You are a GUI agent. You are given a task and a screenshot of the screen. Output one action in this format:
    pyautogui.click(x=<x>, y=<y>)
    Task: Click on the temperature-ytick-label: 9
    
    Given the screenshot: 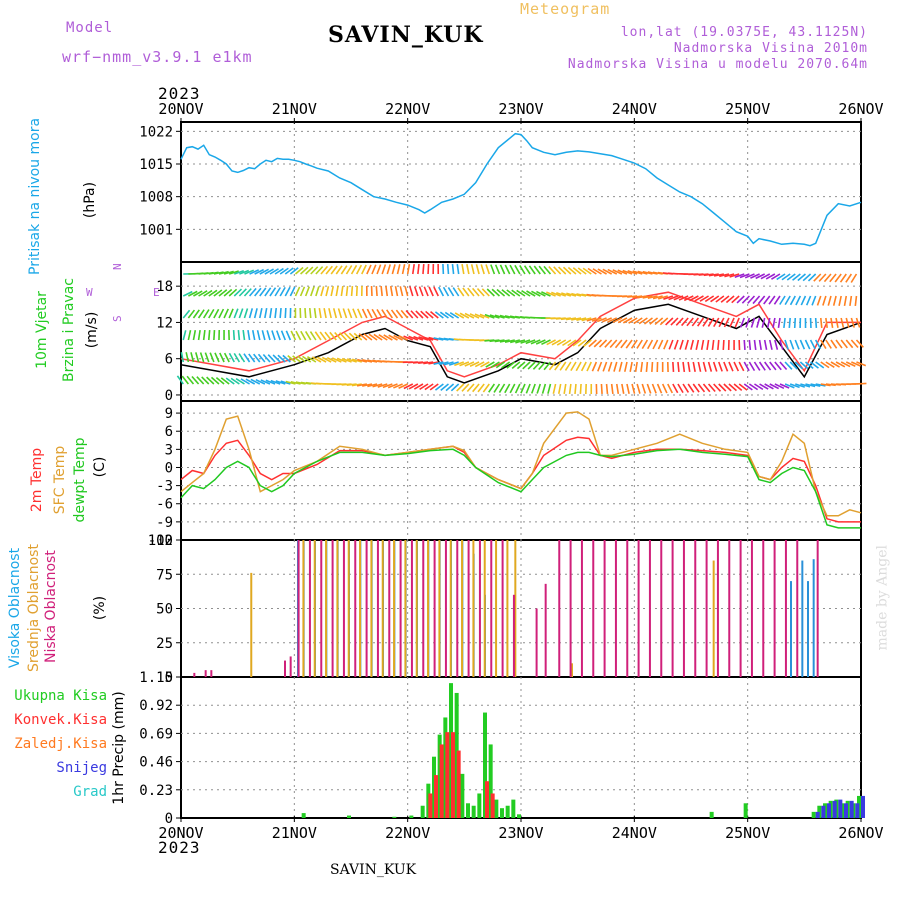 What is the action you would take?
    pyautogui.click(x=169, y=414)
    